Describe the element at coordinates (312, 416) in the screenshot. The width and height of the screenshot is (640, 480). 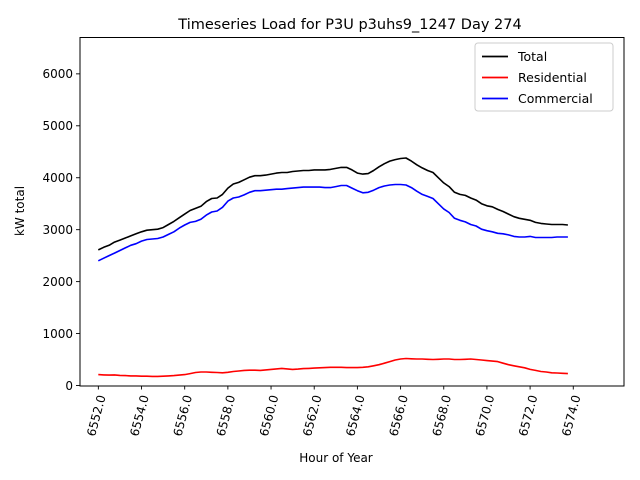
I see `x-tick-label: 6562.0` at that location.